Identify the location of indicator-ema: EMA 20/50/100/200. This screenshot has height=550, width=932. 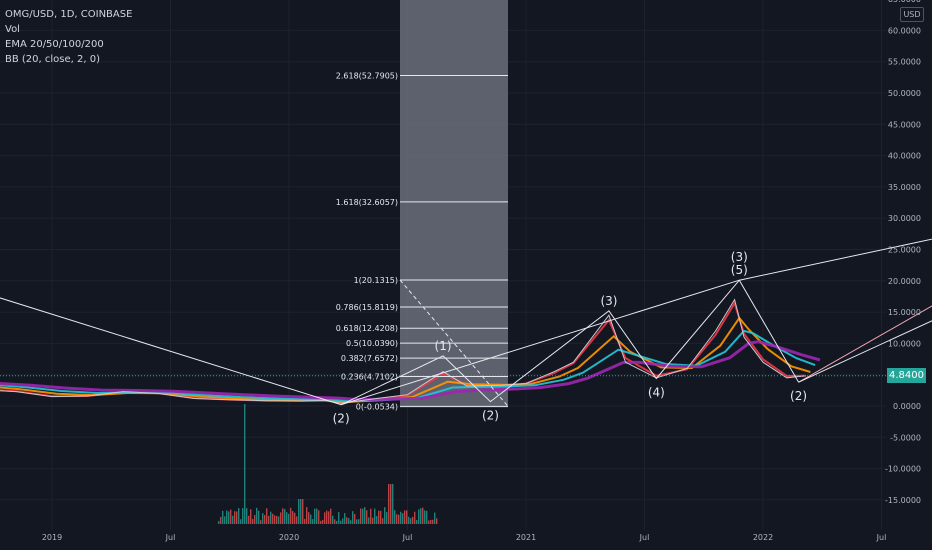
(54, 44).